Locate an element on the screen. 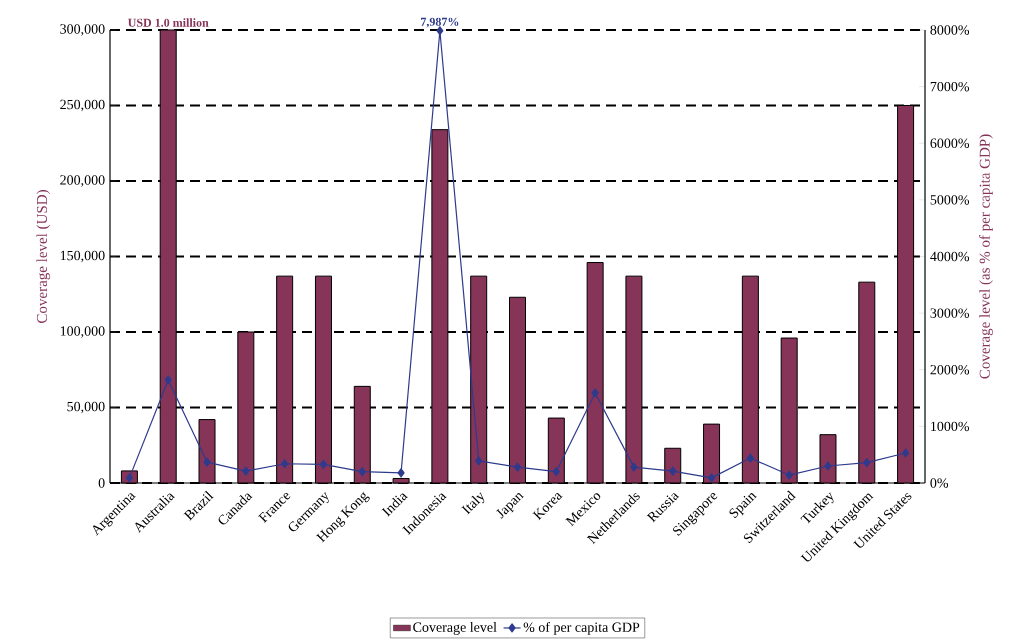 The image size is (1027, 643). data-label: 7,987% is located at coordinates (440, 22).